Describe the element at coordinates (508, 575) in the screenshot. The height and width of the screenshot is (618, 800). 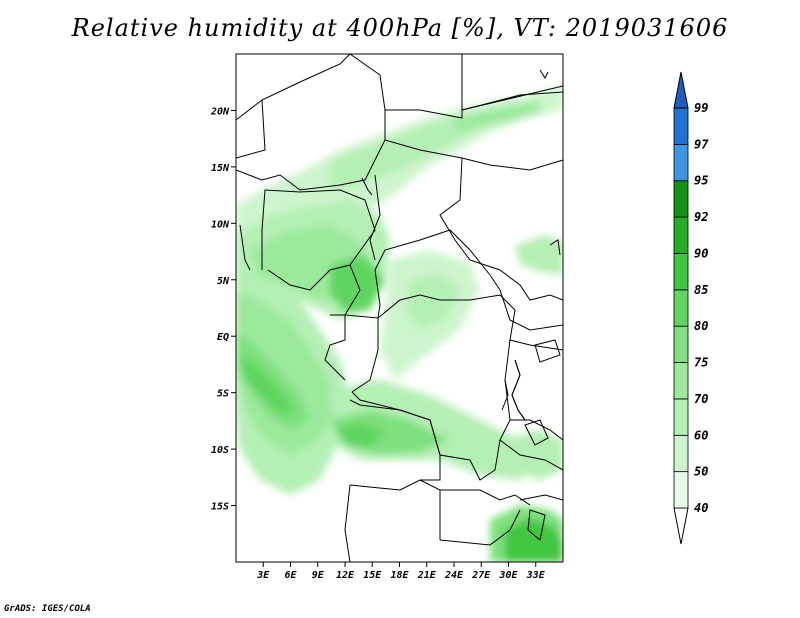
I see `lon-tick-label: 30E` at that location.